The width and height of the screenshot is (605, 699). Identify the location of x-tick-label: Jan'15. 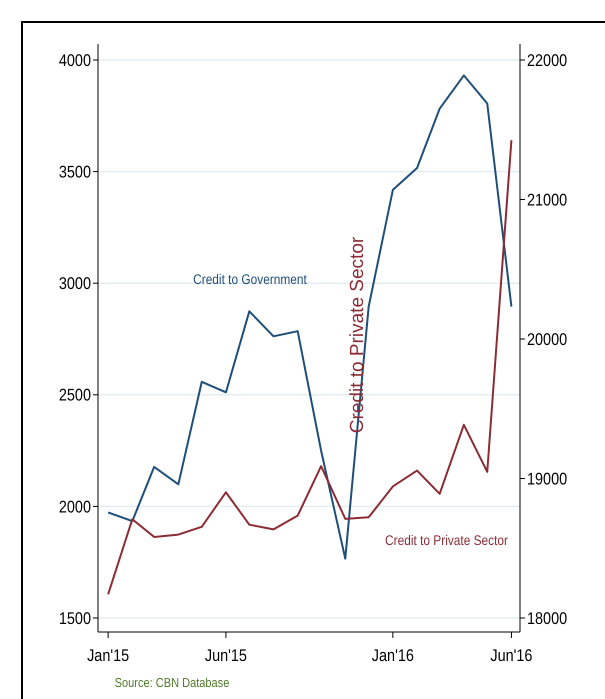
(108, 656).